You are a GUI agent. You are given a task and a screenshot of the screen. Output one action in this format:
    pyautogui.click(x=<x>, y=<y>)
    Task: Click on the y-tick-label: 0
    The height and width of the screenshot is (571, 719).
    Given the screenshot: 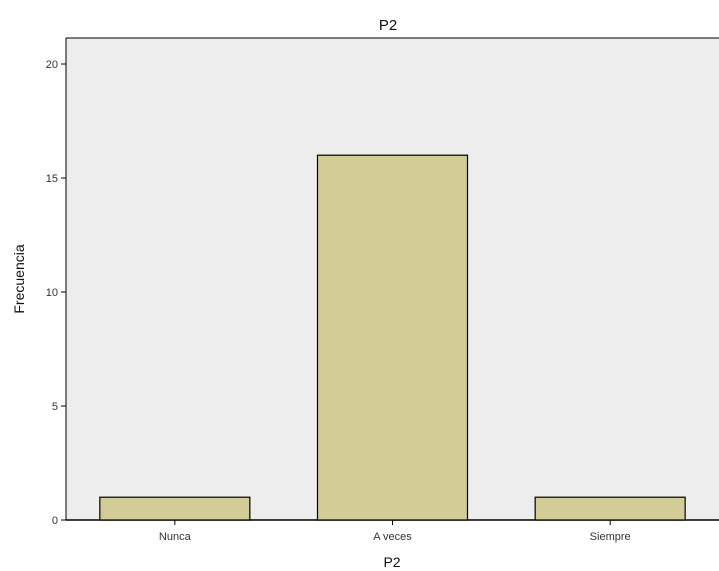 What is the action you would take?
    pyautogui.click(x=55, y=521)
    